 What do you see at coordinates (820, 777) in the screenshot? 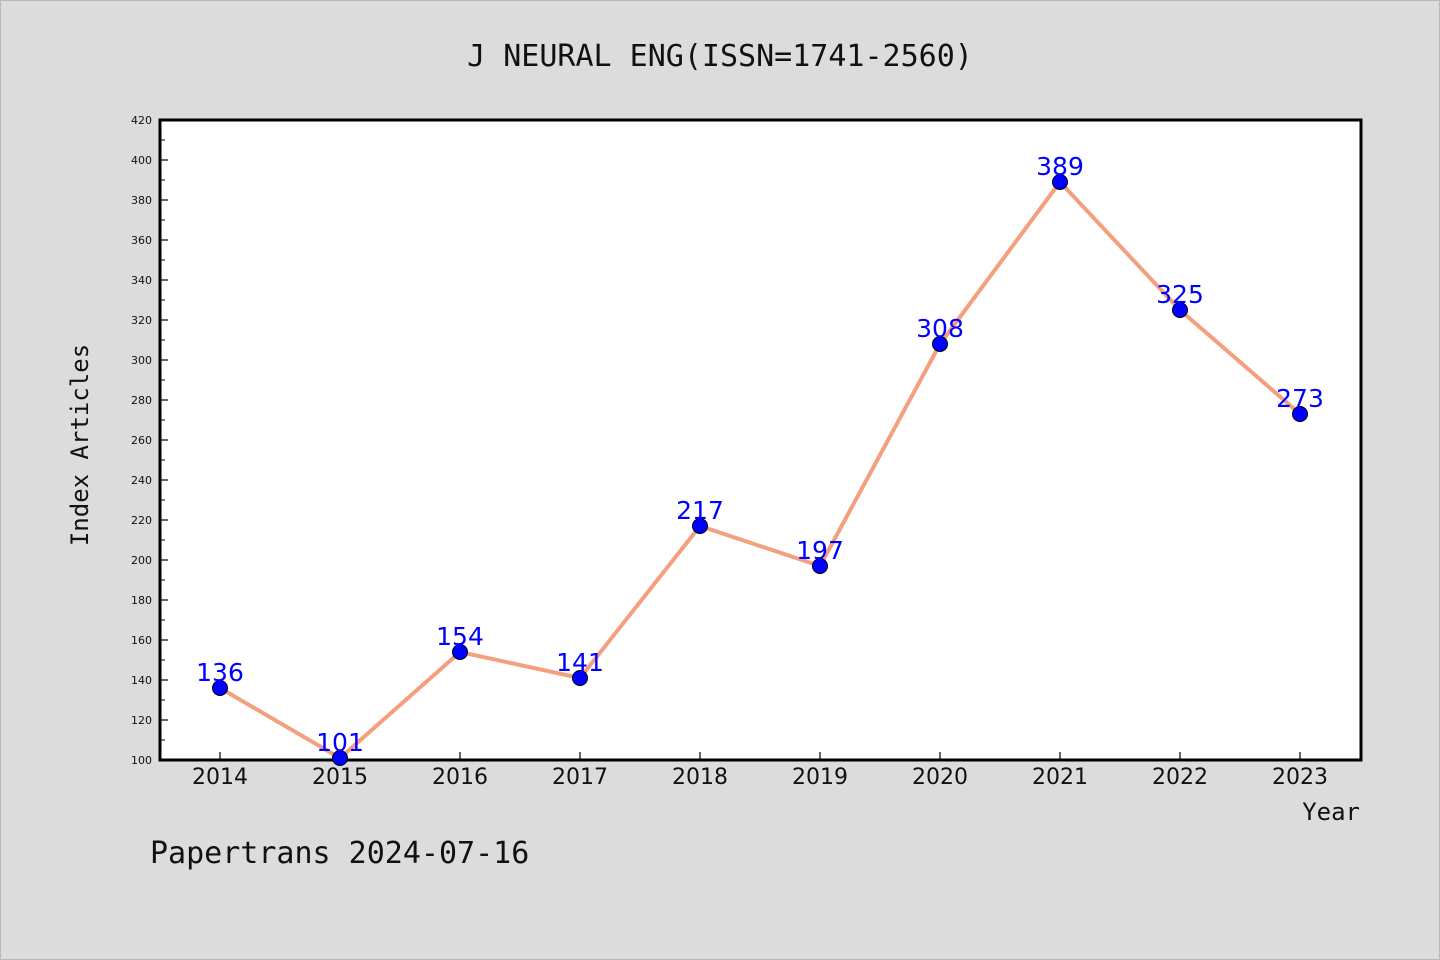
I see `x-tick-label: 2019` at bounding box center [820, 777].